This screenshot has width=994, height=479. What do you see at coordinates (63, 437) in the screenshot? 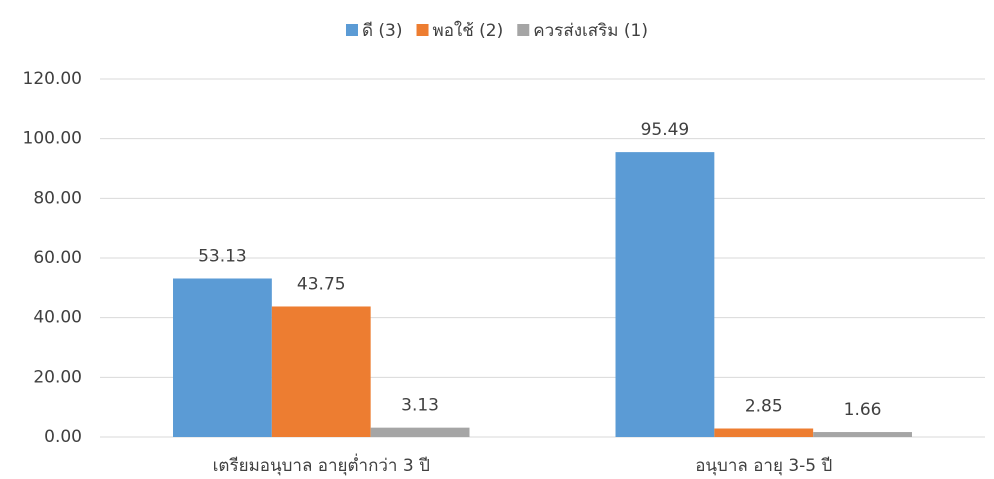
I see `y-tick-label: 0.00` at bounding box center [63, 437].